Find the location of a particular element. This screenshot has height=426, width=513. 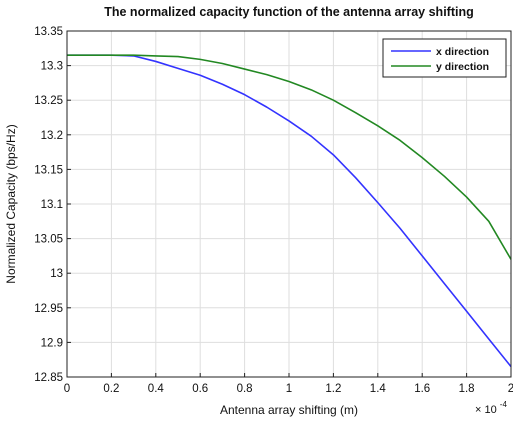

y-tick-label: 12.9 is located at coordinates (52, 343).